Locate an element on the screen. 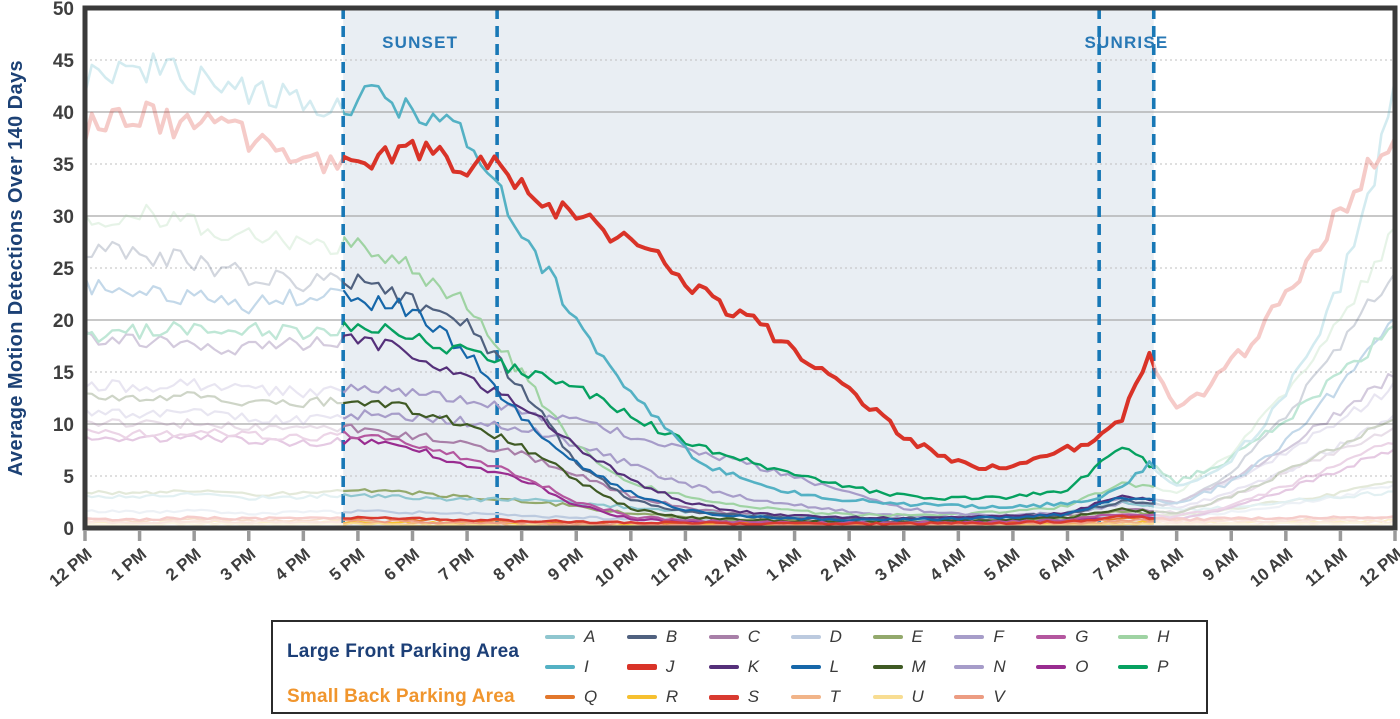 Image resolution: width=1400 pixels, height=719 pixels. x-tick-label: 11 PM is located at coordinates (671, 568).